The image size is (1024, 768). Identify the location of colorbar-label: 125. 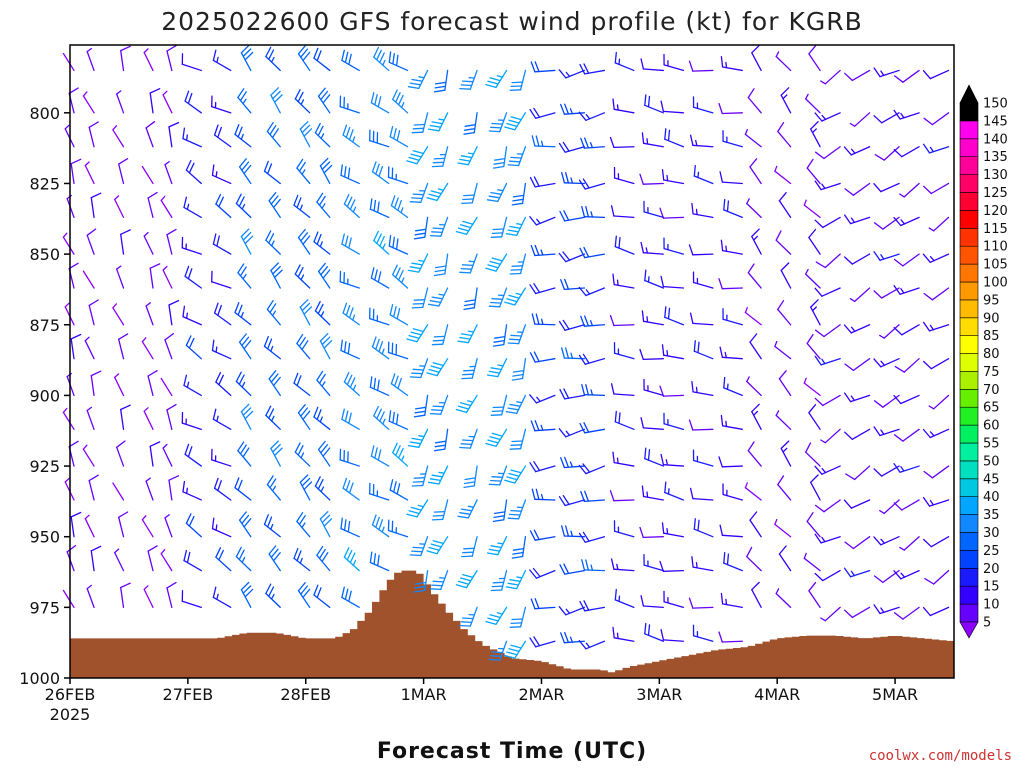
(995, 193).